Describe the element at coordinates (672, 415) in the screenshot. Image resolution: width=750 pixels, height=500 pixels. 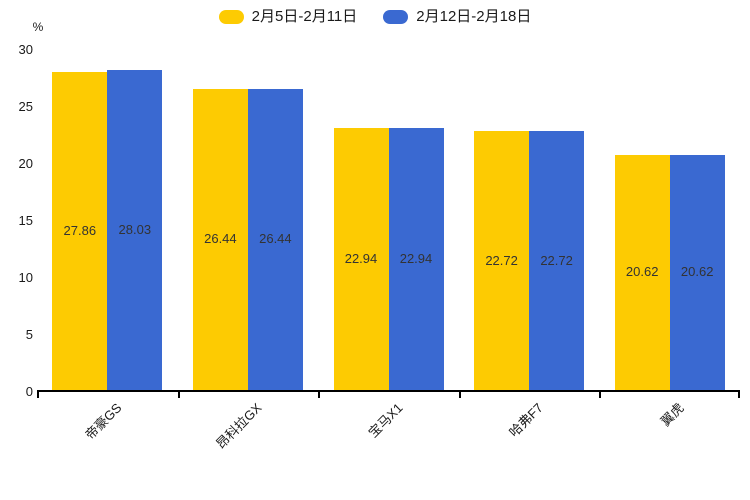
I see `x-axis-category-label: 翼虎` at that location.